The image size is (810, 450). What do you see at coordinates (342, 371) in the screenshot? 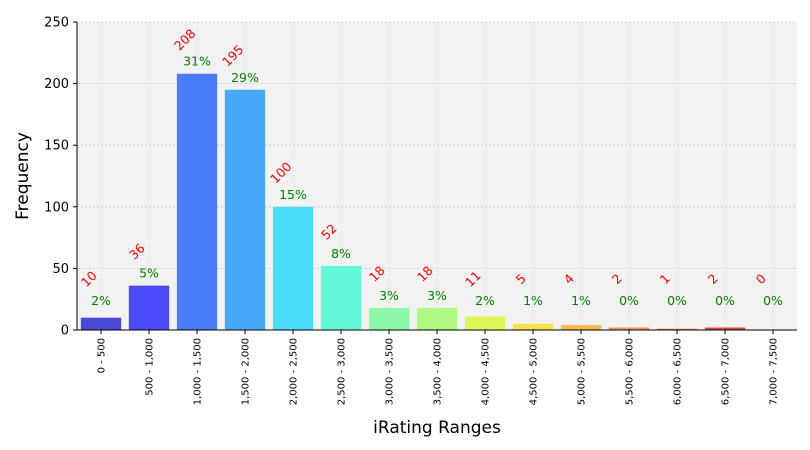
I see `x-tick-label: 2,500 - 3,000` at bounding box center [342, 371].